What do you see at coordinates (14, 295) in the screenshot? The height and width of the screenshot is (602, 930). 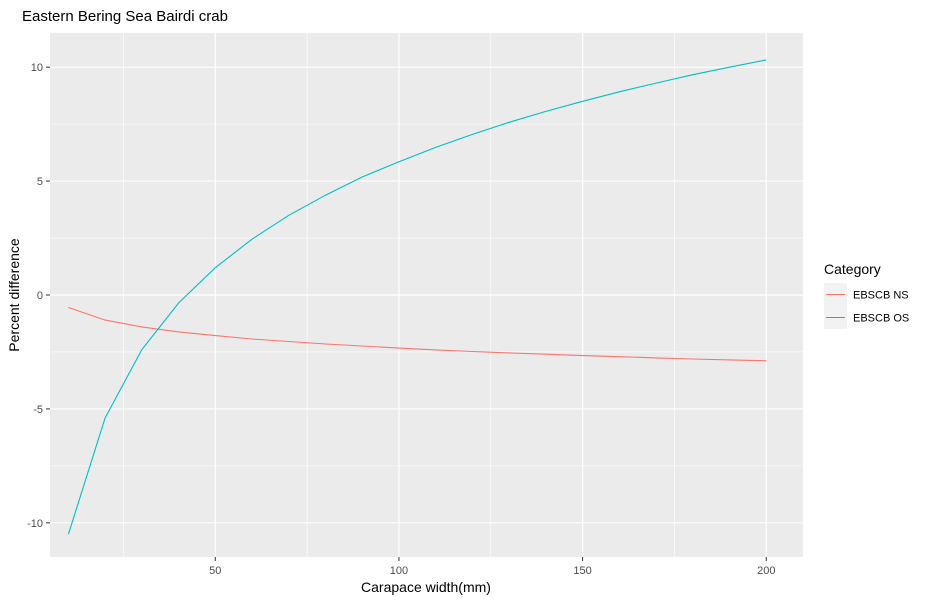 I see `y-axis-title: Percent difference` at bounding box center [14, 295].